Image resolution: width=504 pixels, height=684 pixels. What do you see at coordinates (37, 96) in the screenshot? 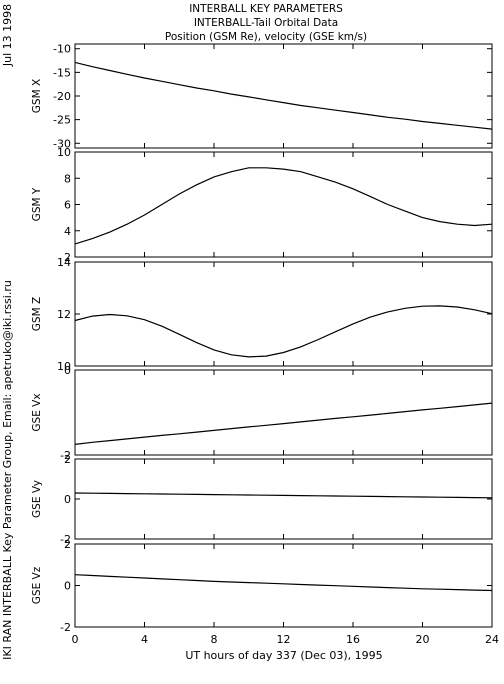
I see `y-axis-label: GSM X` at bounding box center [37, 96].